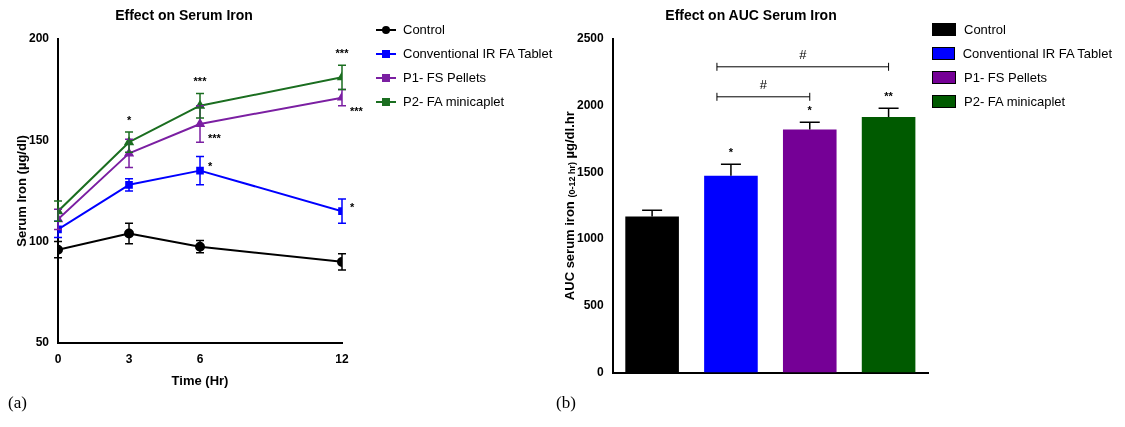 This screenshot has height=427, width=1125. Describe the element at coordinates (569, 206) in the screenshot. I see `y-axis-title: AUC serum iron (0-12 hr) µg/dl.hr` at that location.